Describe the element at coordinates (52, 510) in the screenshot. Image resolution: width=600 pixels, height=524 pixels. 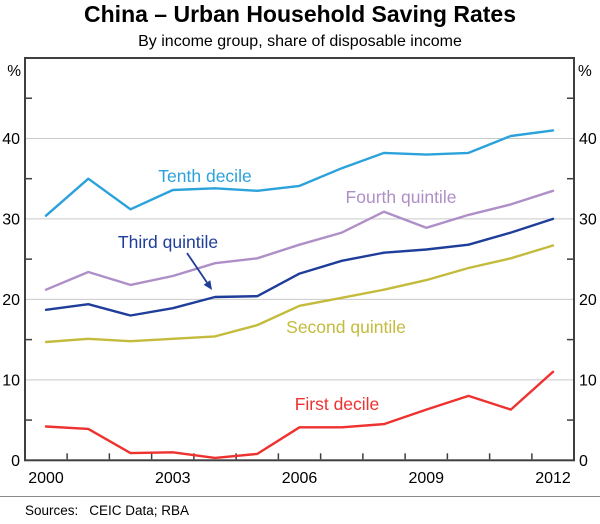
I see `sources-label: Sources:` at that location.